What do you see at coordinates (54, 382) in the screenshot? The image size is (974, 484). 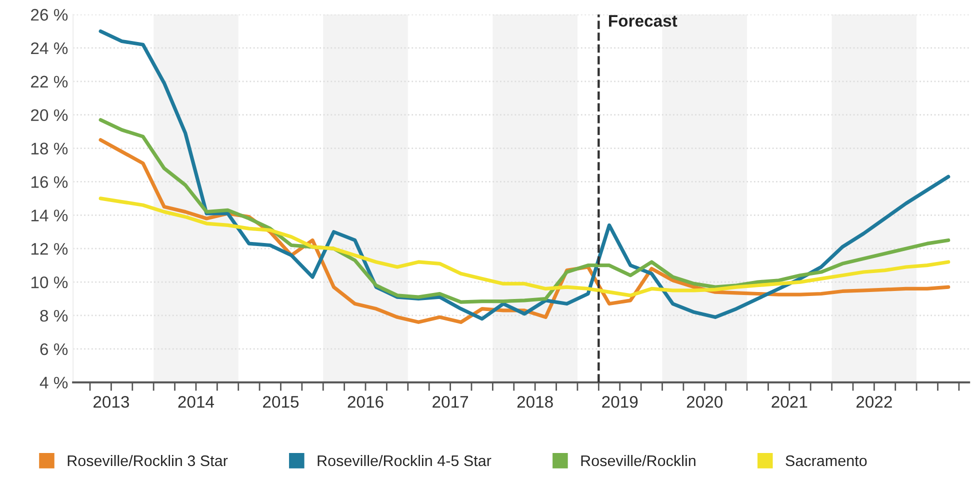 I see `y-tick-label: 4 %` at bounding box center [54, 382].